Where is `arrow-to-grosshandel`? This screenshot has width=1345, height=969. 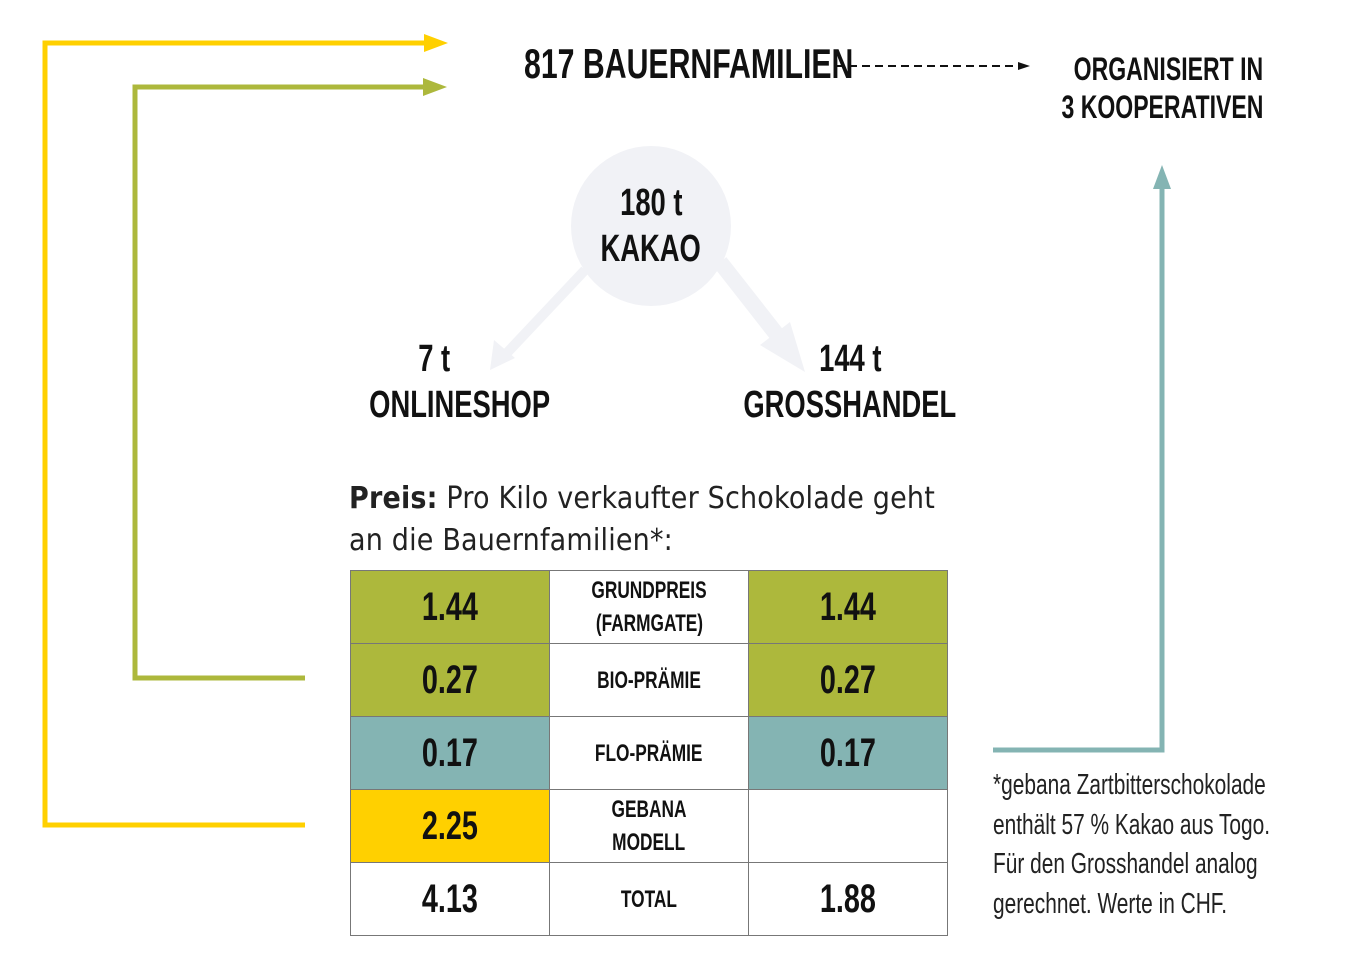 arrow-to-grosshandel is located at coordinates (752, 303).